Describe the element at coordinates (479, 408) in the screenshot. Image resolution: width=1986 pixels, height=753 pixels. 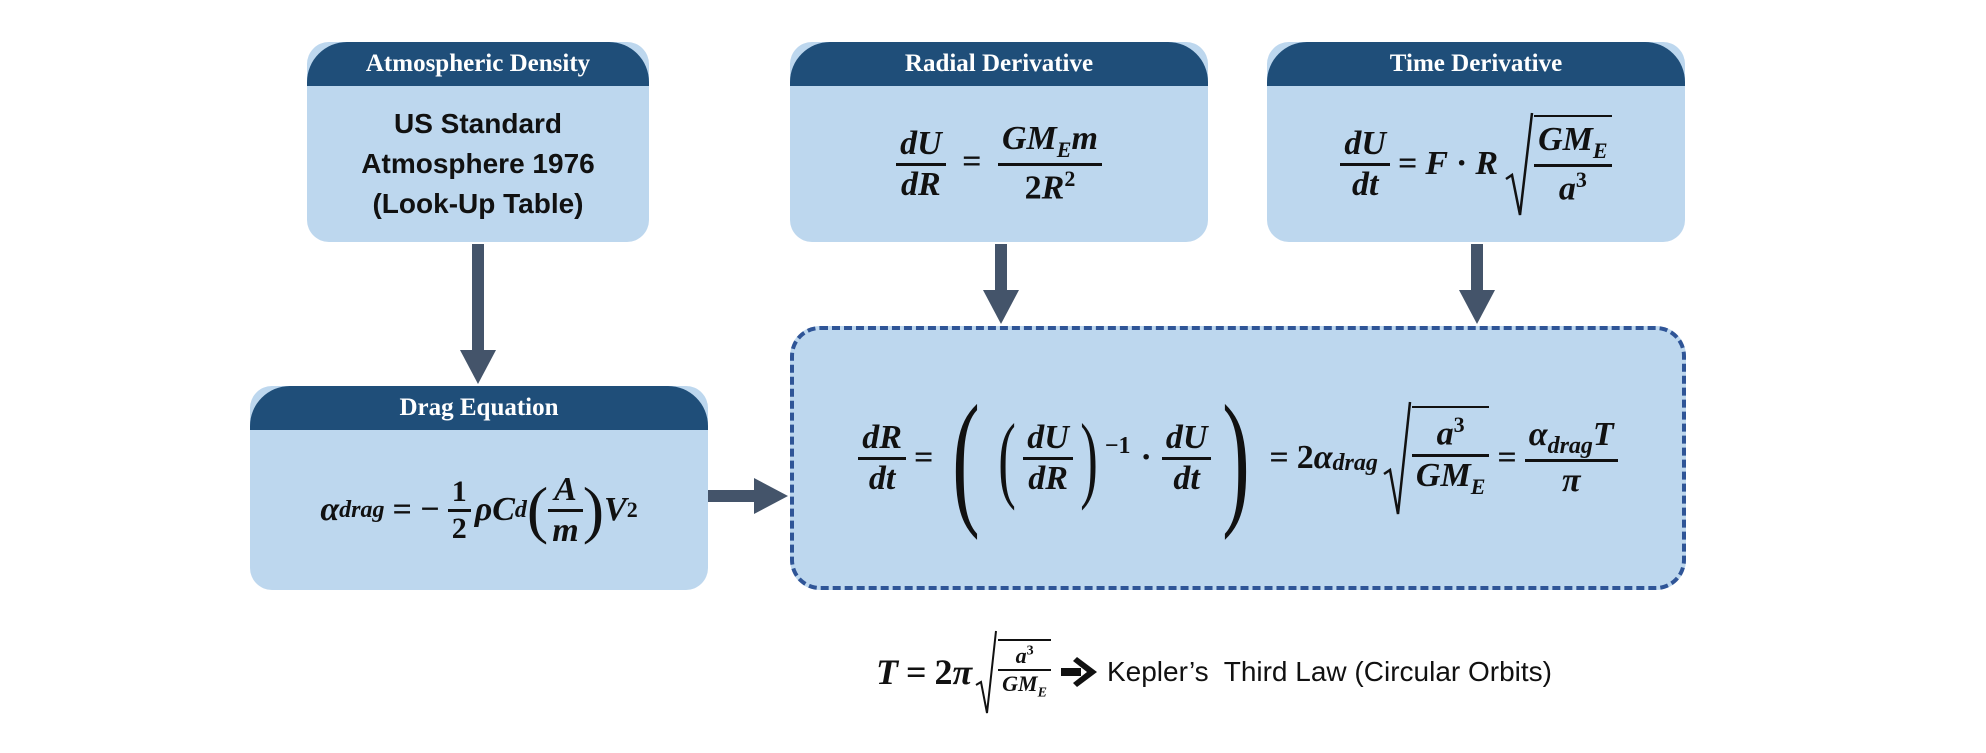
I see `drag-equation-title: Drag Equation` at that location.